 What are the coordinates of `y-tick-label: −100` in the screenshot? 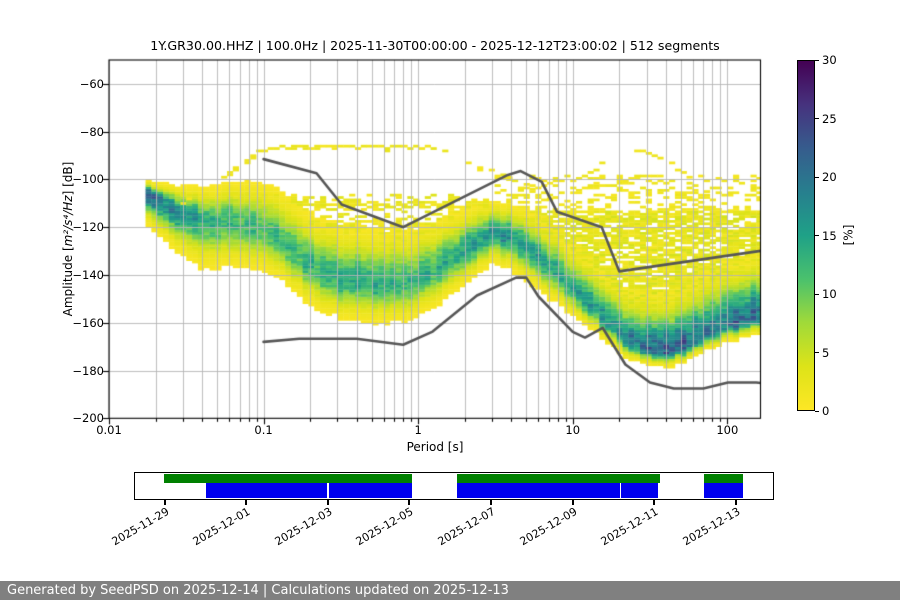 It's located at (88, 179).